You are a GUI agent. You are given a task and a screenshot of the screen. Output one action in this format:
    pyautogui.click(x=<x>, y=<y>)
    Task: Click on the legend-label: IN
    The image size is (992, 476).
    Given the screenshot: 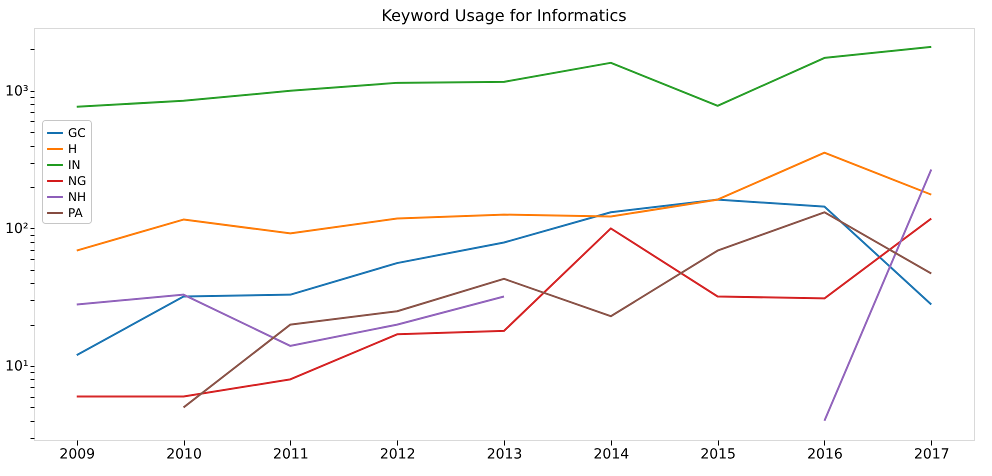 What is the action you would take?
    pyautogui.click(x=74, y=165)
    